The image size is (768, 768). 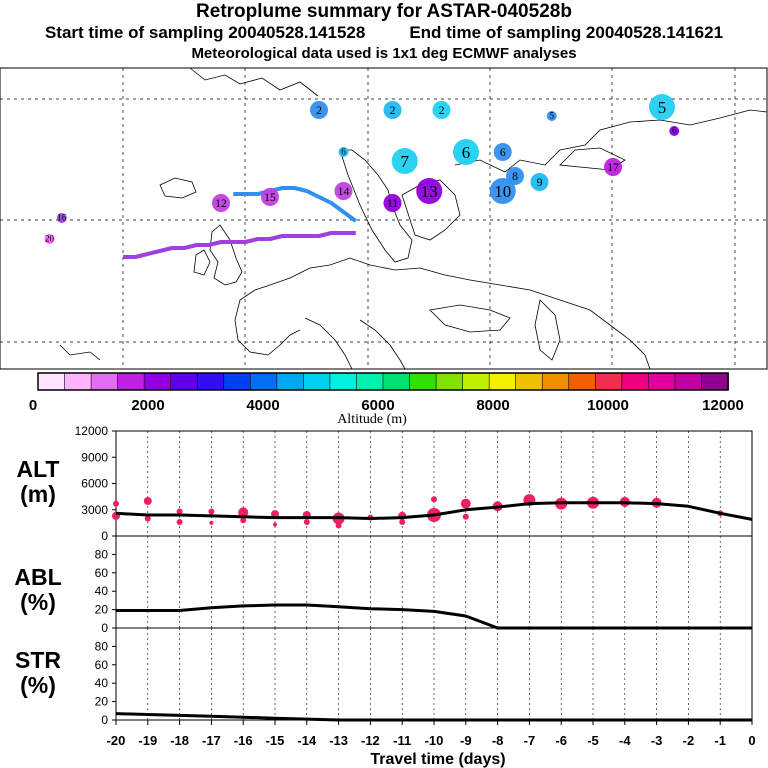 What do you see at coordinates (424, 677) in the screenshot?
I see `panel-str: 0 20 40 60 80` at bounding box center [424, 677].